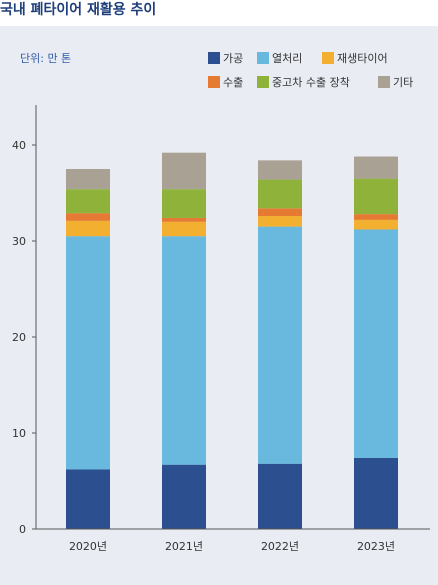  I want to click on x-tick-label: 2021년, so click(184, 546).